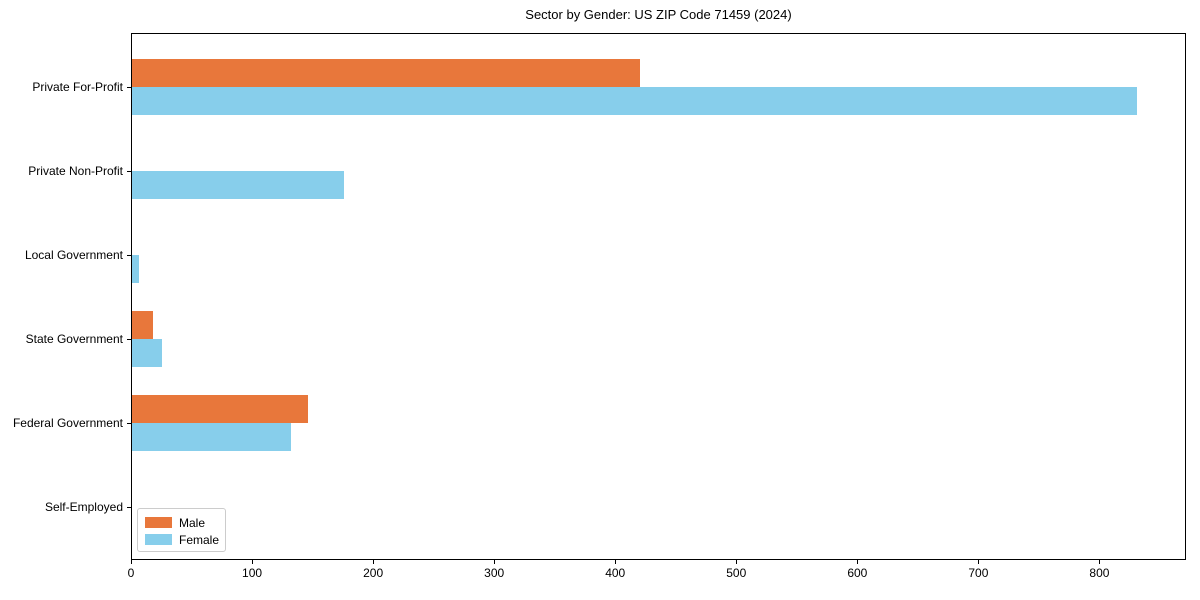 The image size is (1200, 600). I want to click on legend-row-male: Male, so click(181, 522).